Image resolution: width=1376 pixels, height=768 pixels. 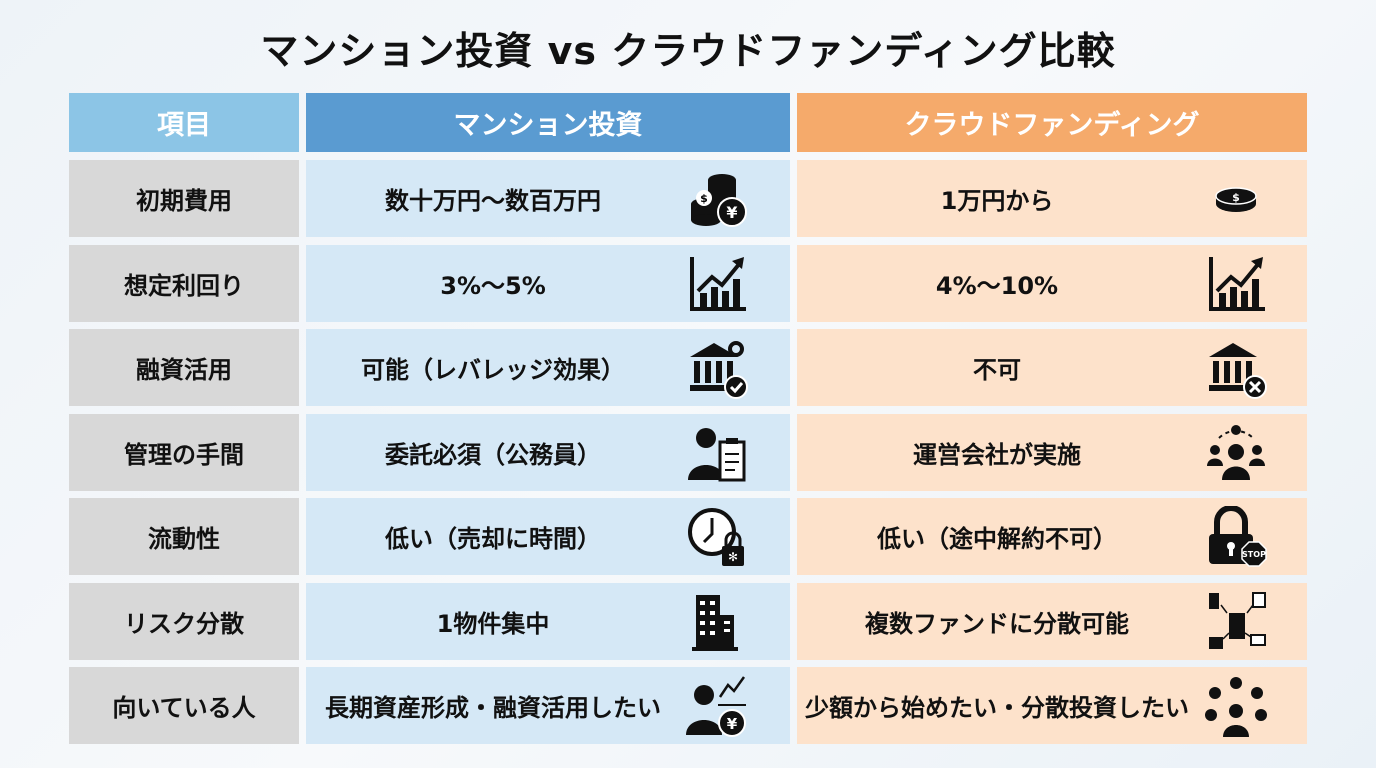 I want to click on item-cell: 融資活用, so click(x=184, y=367).